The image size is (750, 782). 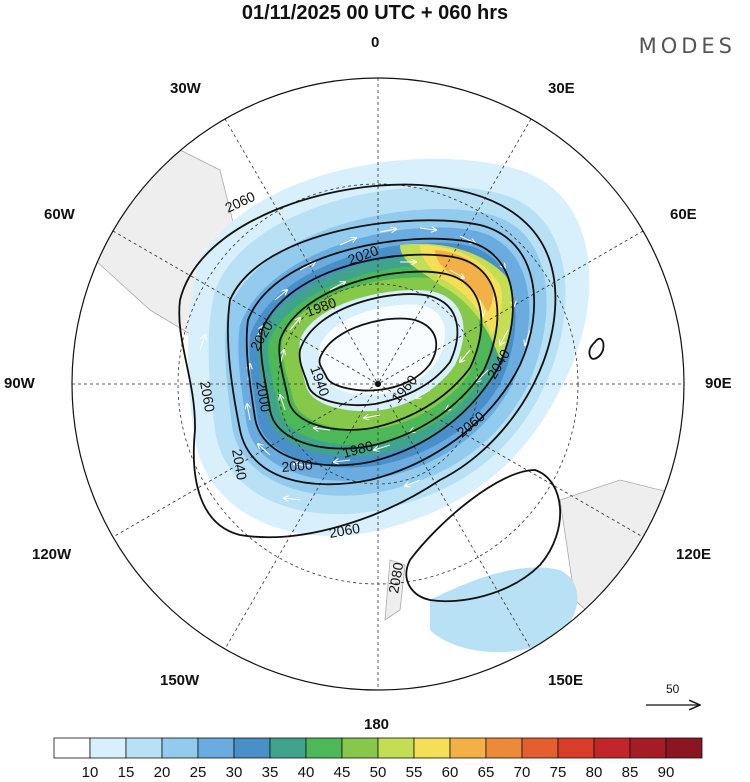 What do you see at coordinates (198, 772) in the screenshot?
I see `colorbar-tick-label: 25` at bounding box center [198, 772].